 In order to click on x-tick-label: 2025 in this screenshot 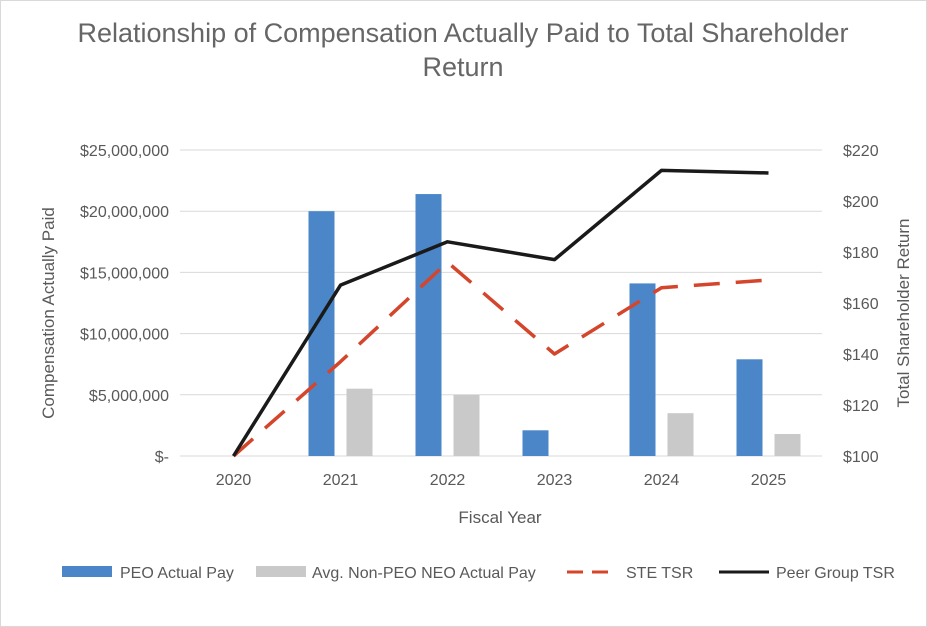, I will do `click(769, 480)`.